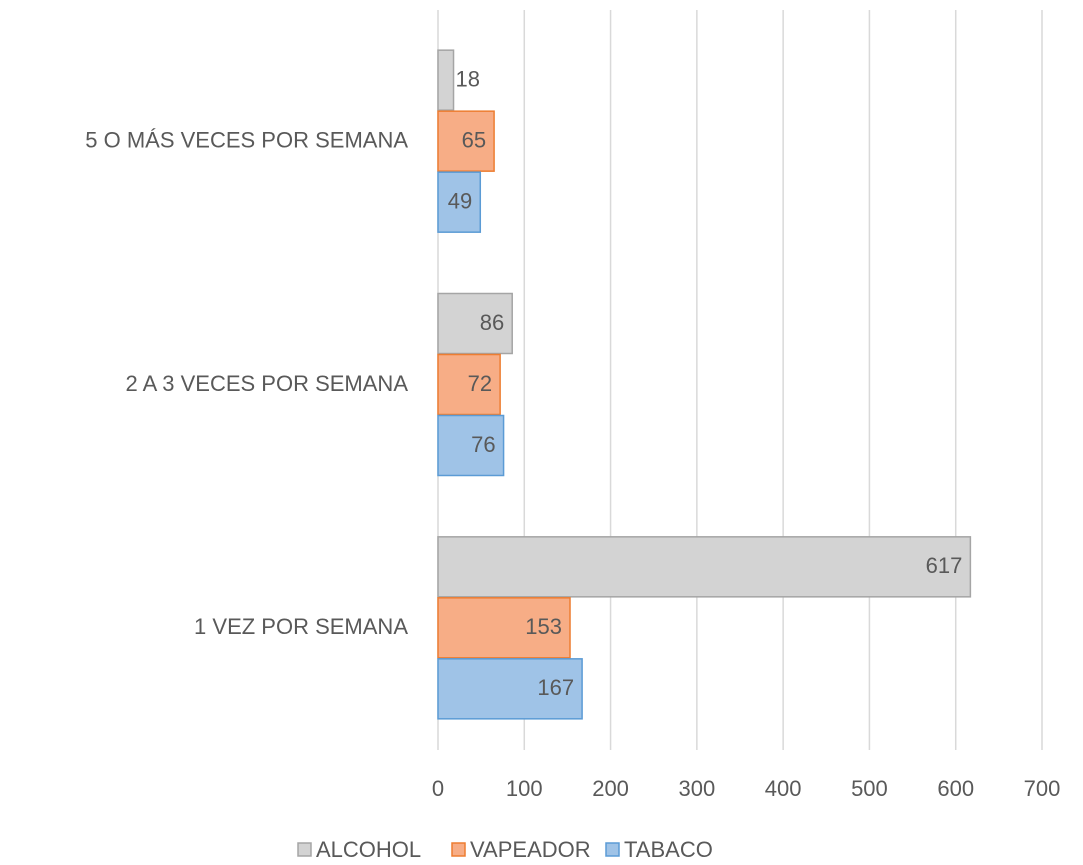 This screenshot has height=865, width=1083. What do you see at coordinates (267, 383) in the screenshot?
I see `y-tick-label: 2 A 3 VECES POR SEMANA` at bounding box center [267, 383].